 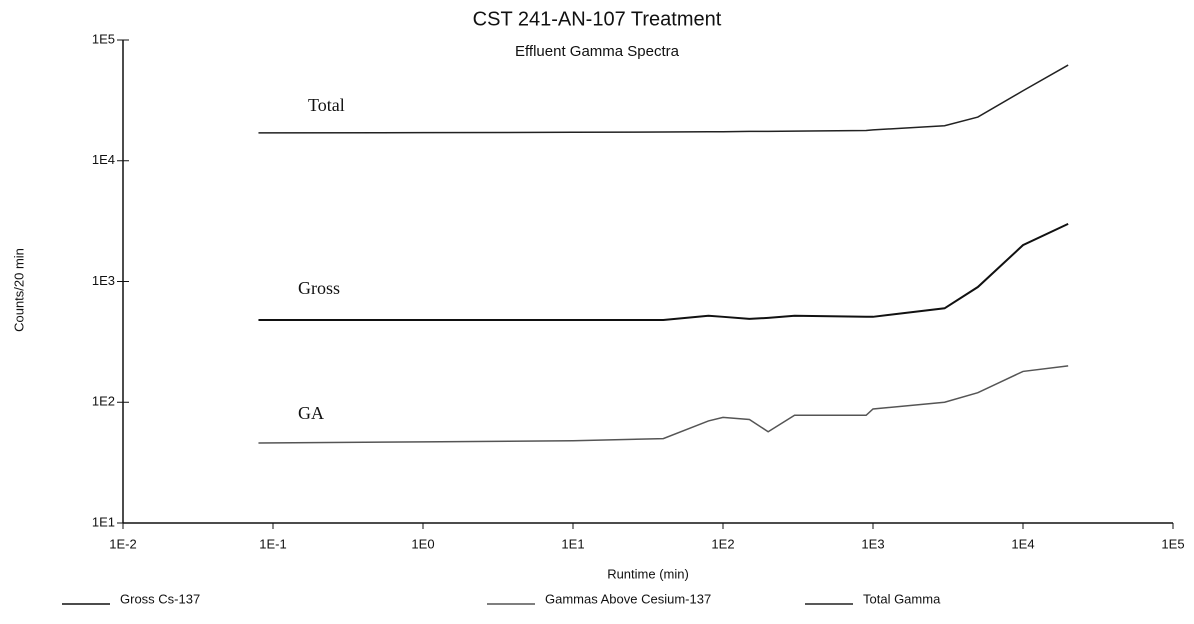 I want to click on x-tick-label: 1E4, so click(x=1022, y=543).